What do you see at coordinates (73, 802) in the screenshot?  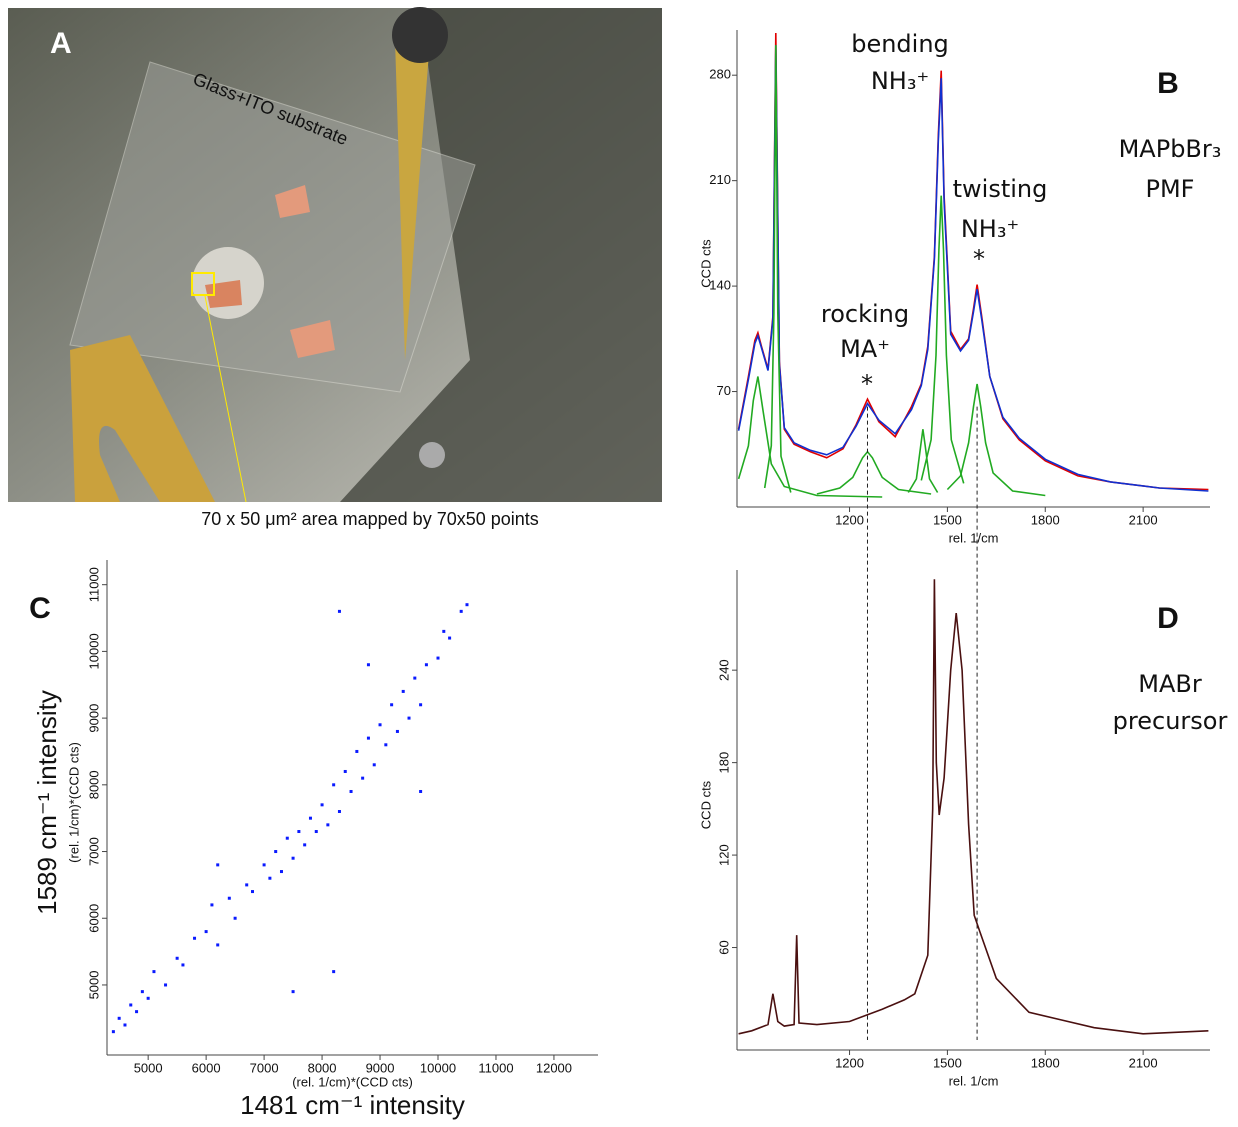 I see `y-unit: (rel. 1/cm)*(CCD cts)` at bounding box center [73, 802].